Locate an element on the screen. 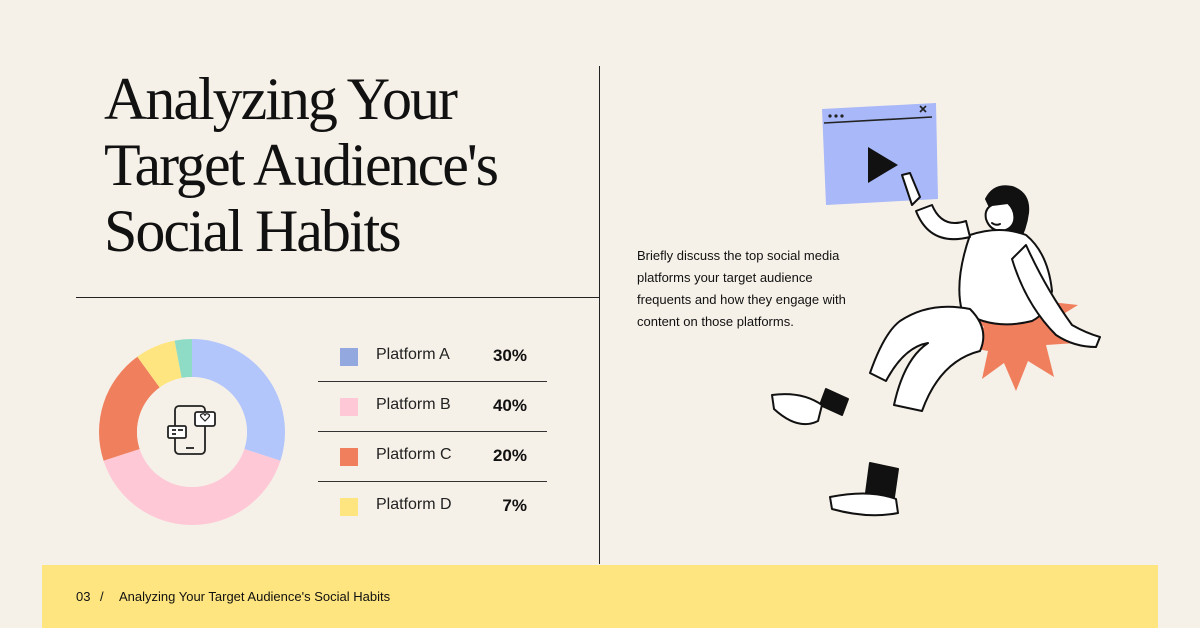 The image size is (1200, 628). title-line-1: Analyzing Your is located at coordinates (281, 99).